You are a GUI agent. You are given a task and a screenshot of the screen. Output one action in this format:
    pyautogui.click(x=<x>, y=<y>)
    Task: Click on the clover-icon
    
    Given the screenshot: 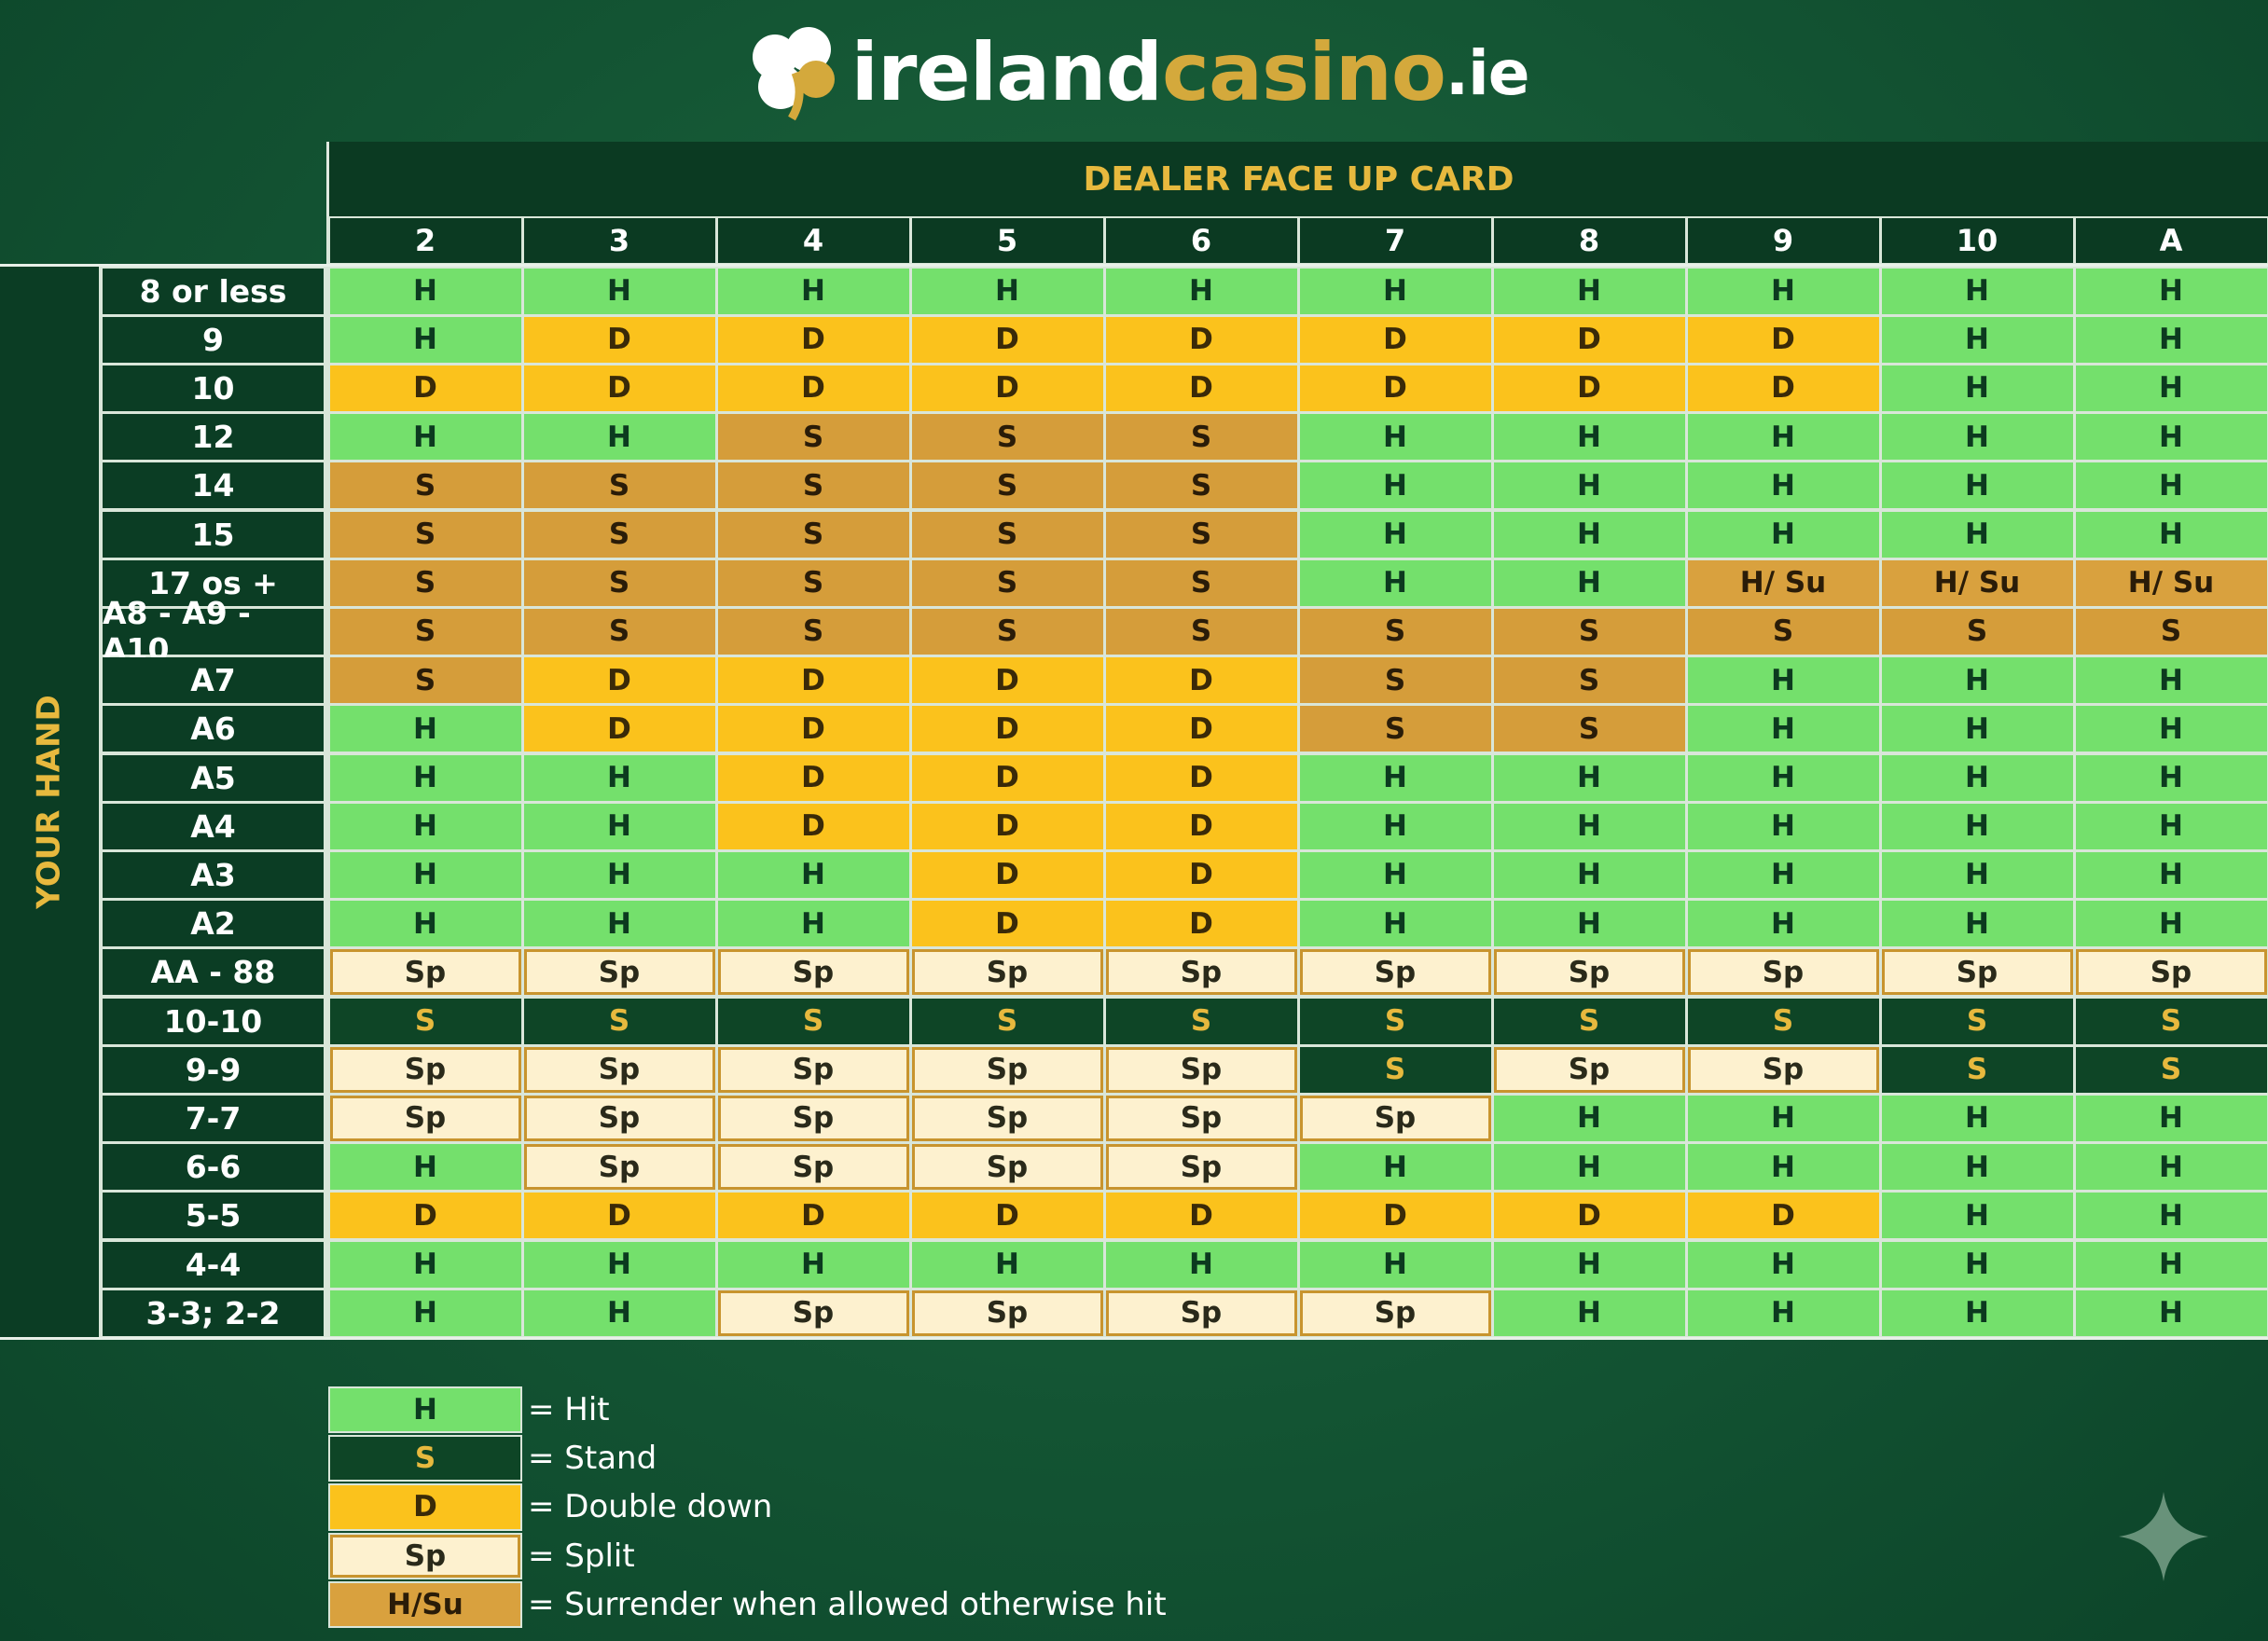 What is the action you would take?
    pyautogui.click(x=793, y=74)
    